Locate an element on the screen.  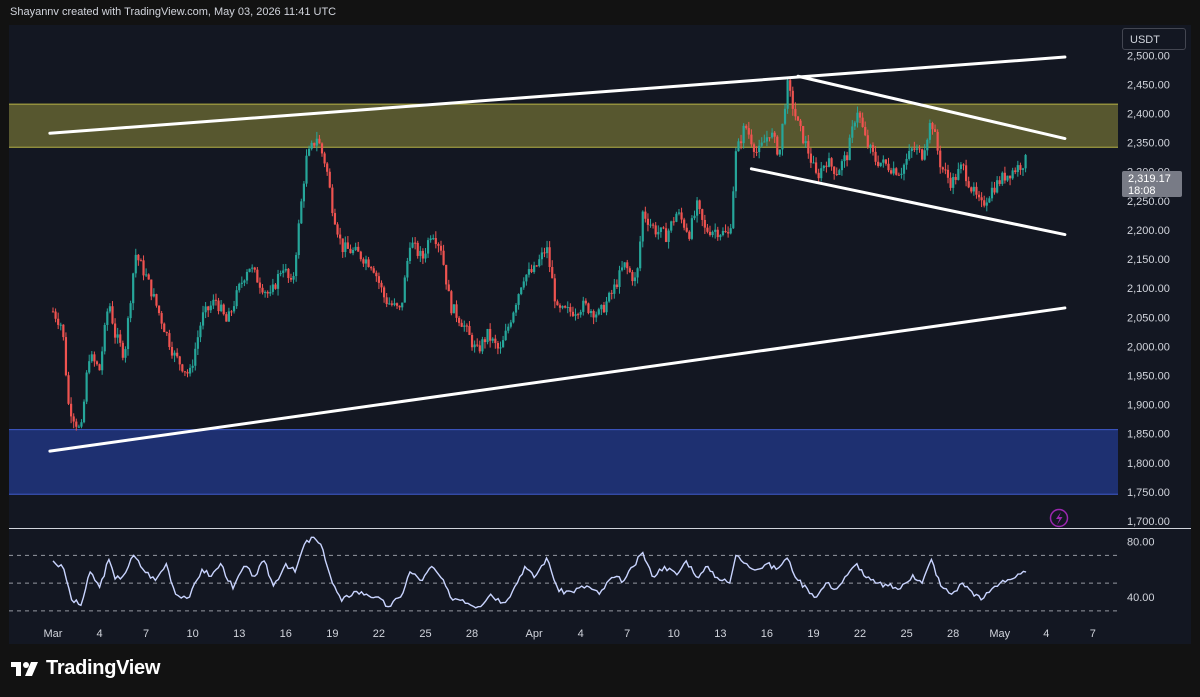
price-tick-label: 1,950.00 is located at coordinates (1148, 376).